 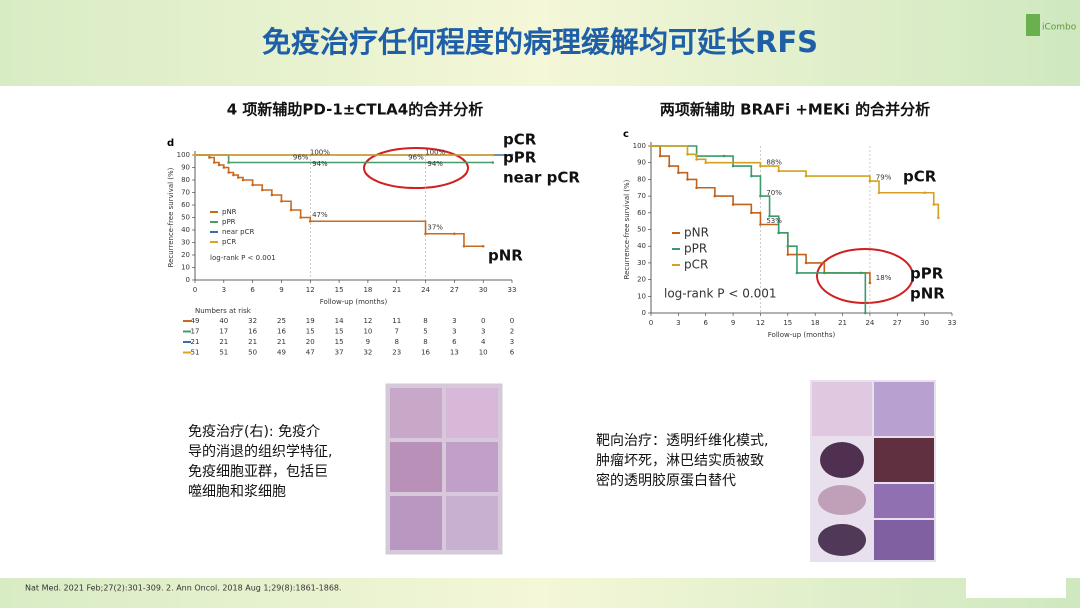 I want to click on at-risk-value: 14, so click(x=339, y=321).